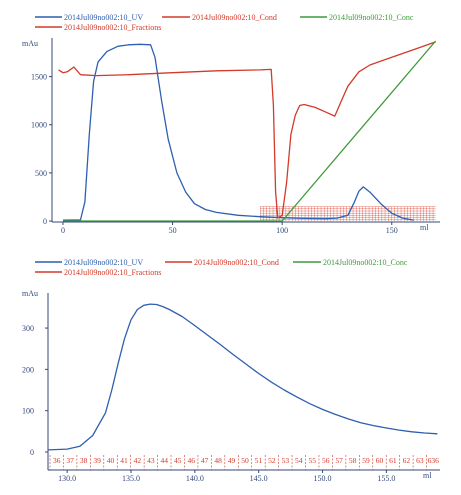 This screenshot has width=461, height=495. What do you see at coordinates (259, 460) in the screenshot?
I see `fraction-label: 51` at bounding box center [259, 460].